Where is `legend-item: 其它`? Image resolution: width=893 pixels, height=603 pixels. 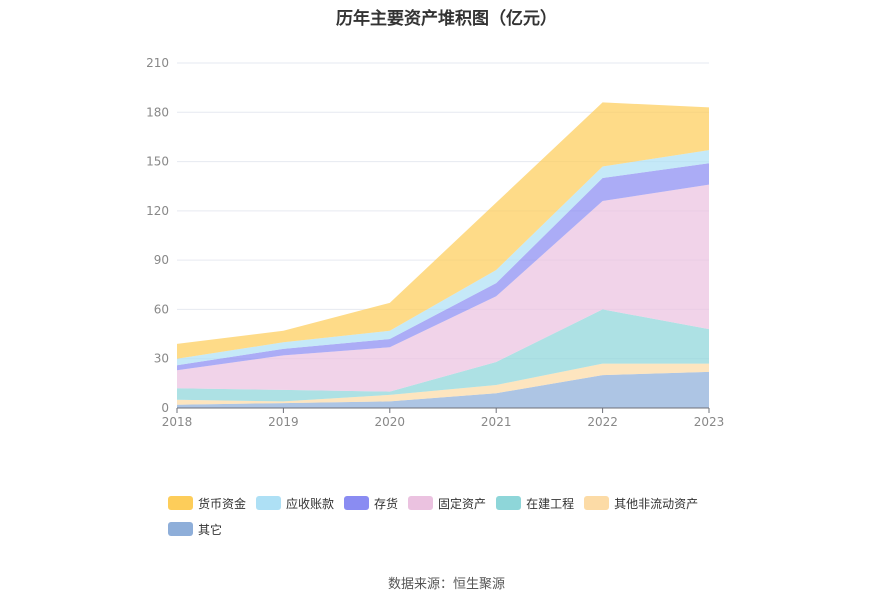 legend-item: 其它 is located at coordinates (195, 529).